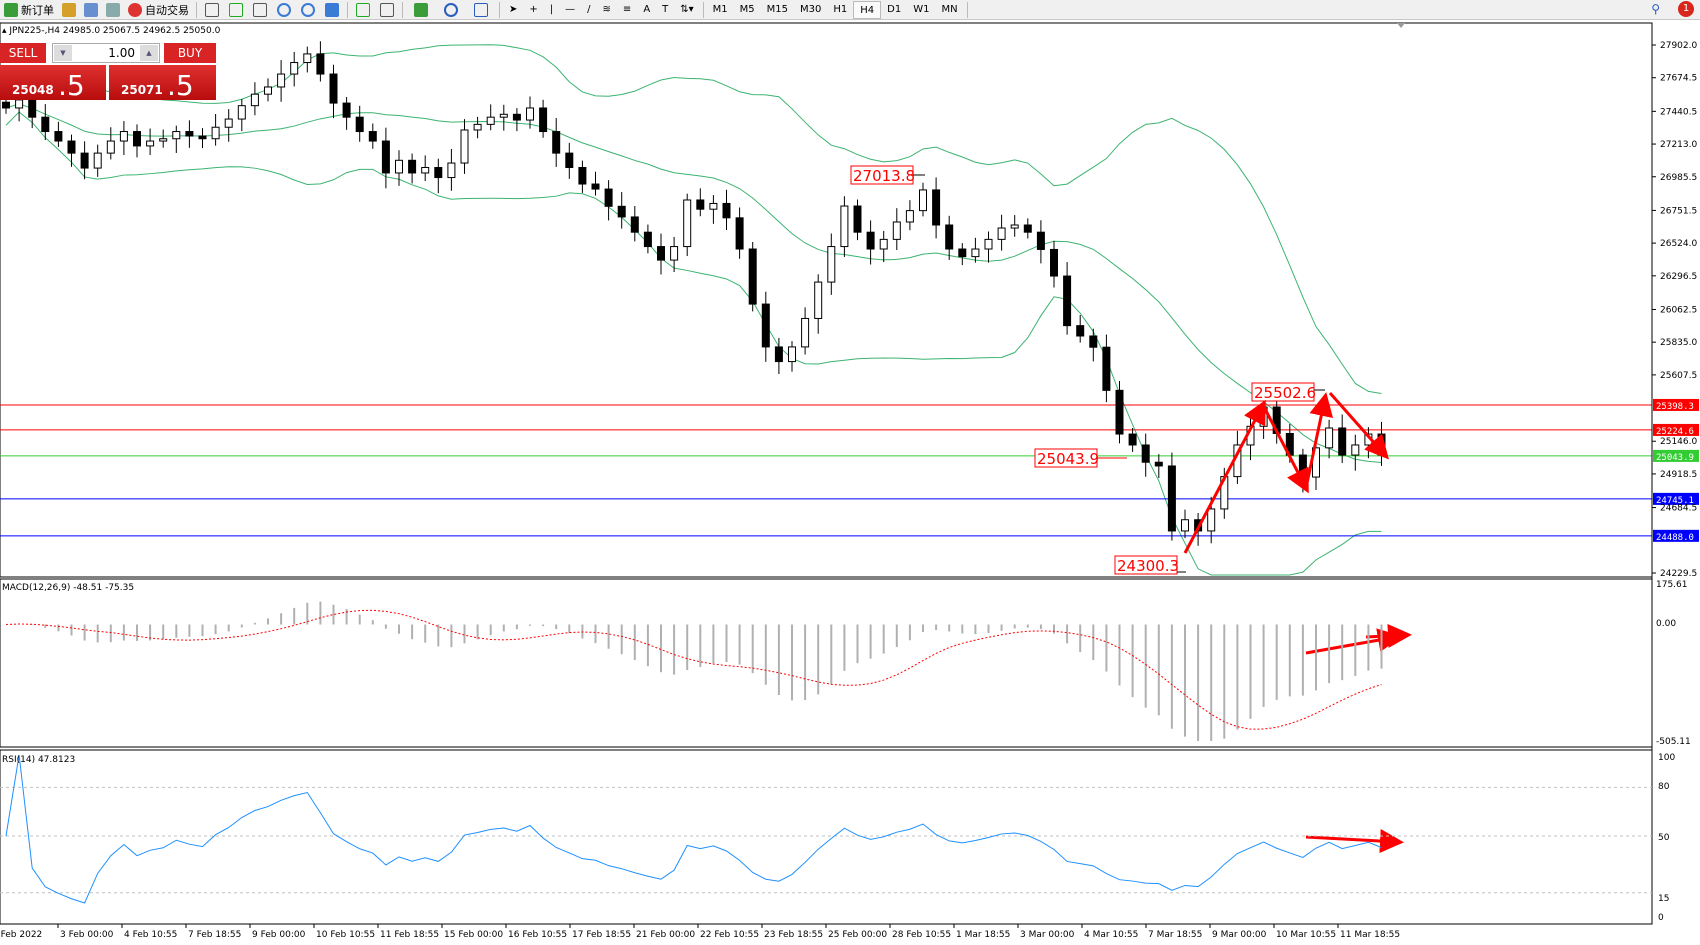 This screenshot has width=1700, height=945. Describe the element at coordinates (647, 9) in the screenshot. I see `text-icon: A` at that location.